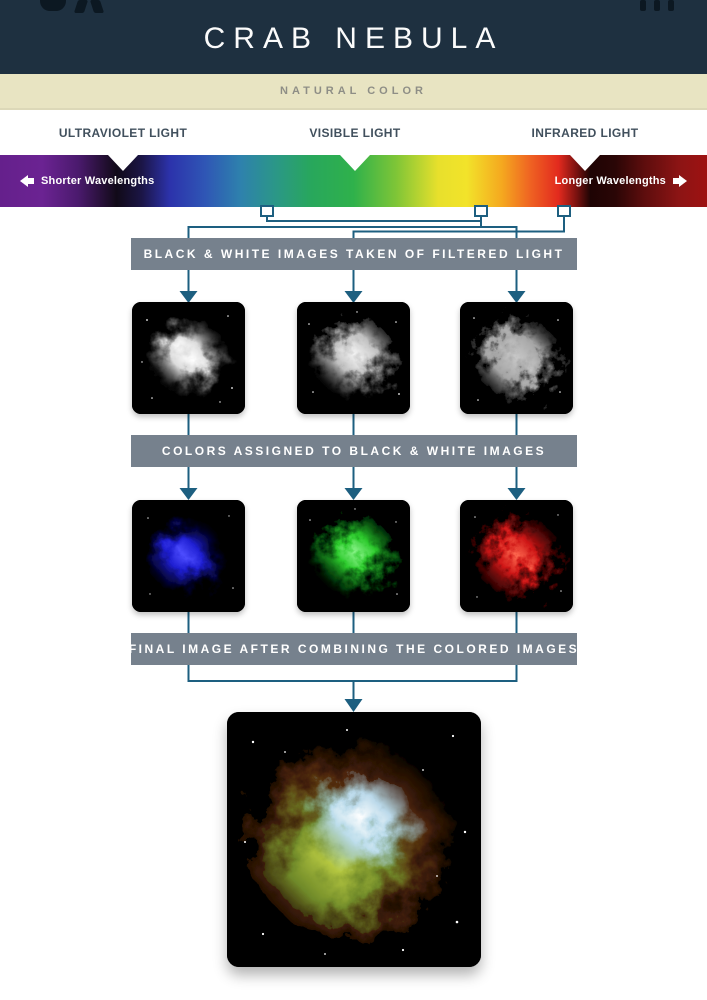  I want to click on colored-image-blue, so click(188, 556).